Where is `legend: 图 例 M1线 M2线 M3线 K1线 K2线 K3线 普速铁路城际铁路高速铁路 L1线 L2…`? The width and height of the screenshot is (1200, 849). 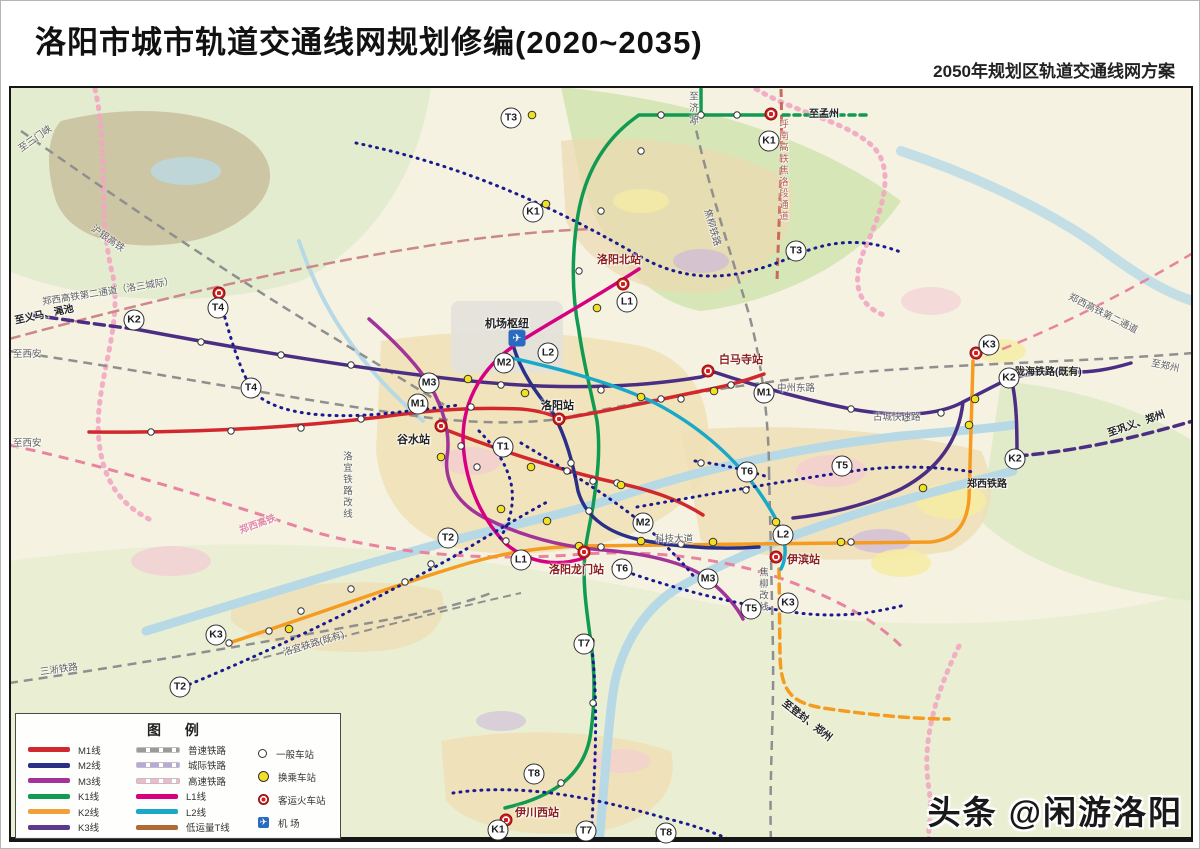 legend: 图 例 M1线 M2线 M3线 K1线 K2线 K3线 普速铁路城际铁路高速铁路 L1线 L2… is located at coordinates (178, 776).